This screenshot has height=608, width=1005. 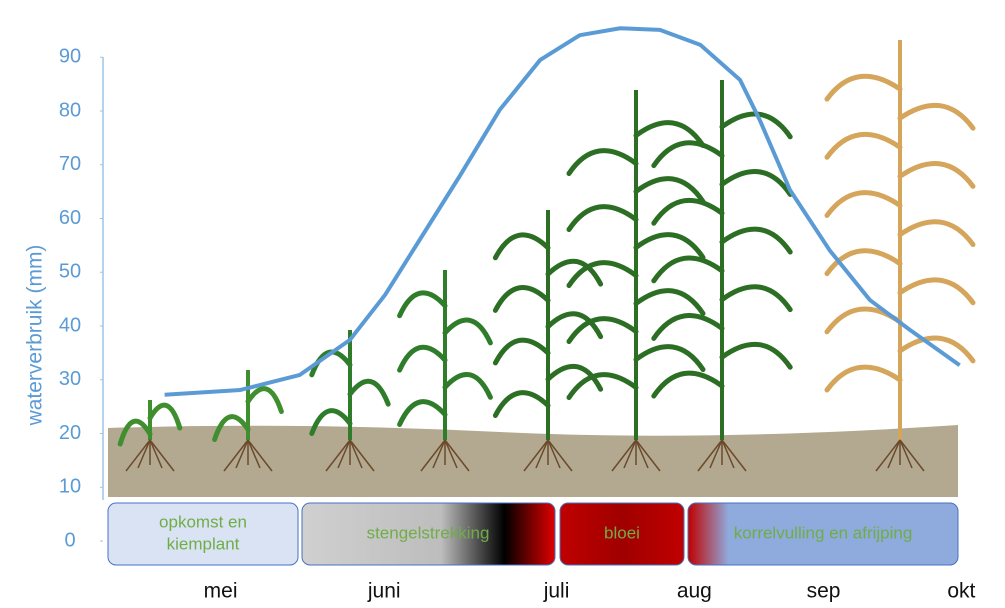 What do you see at coordinates (35, 336) in the screenshot?
I see `y-axis-label: waterverbruik (mm)` at bounding box center [35, 336].